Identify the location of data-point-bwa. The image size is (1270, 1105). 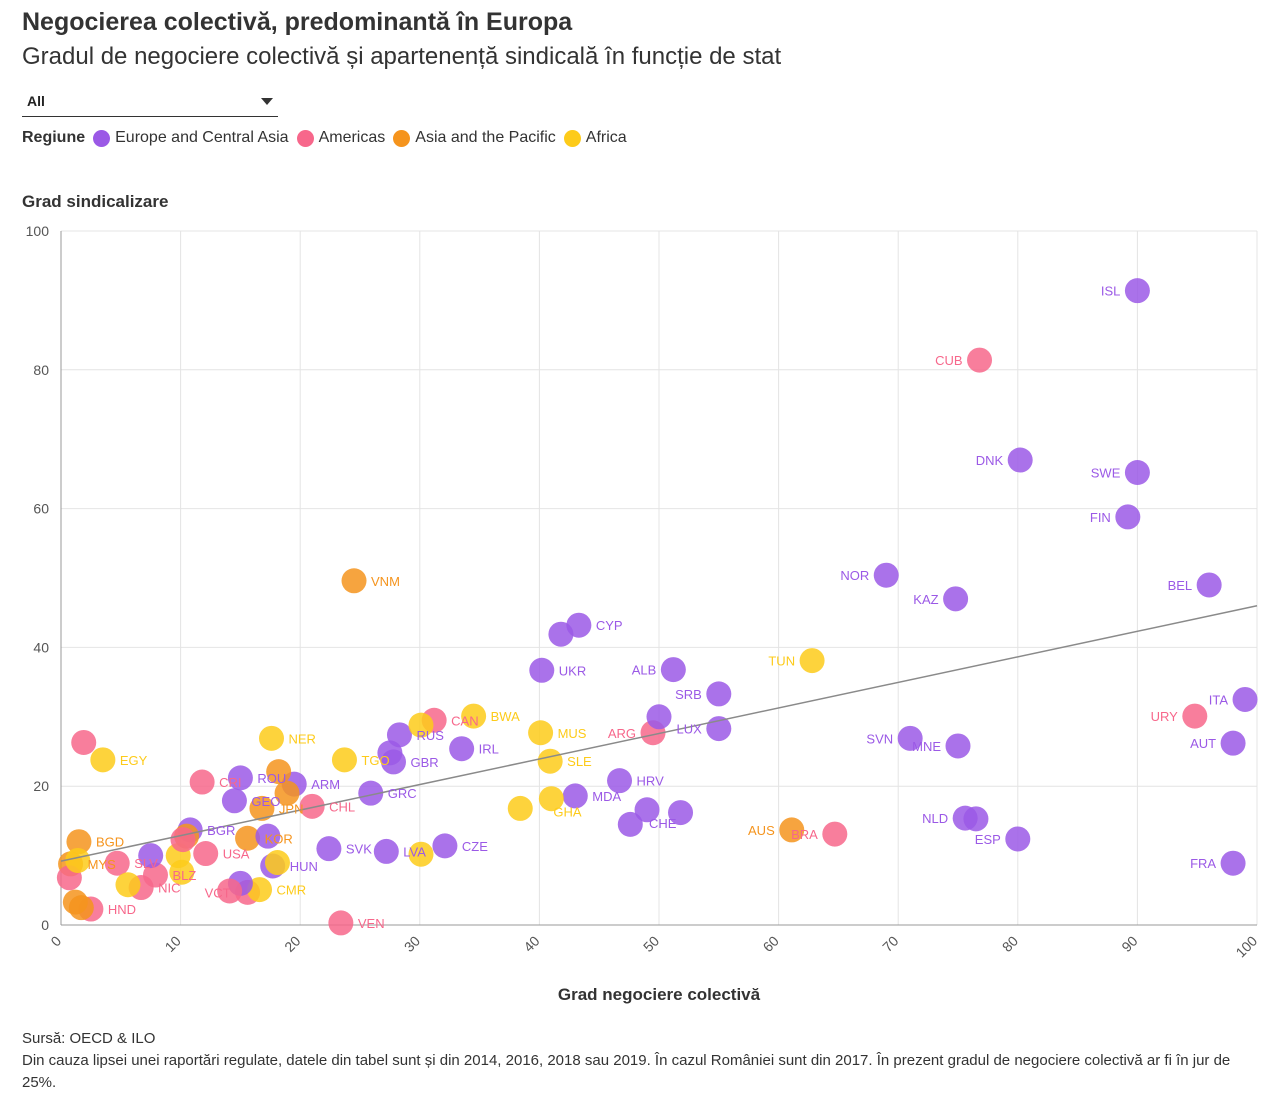
(474, 716).